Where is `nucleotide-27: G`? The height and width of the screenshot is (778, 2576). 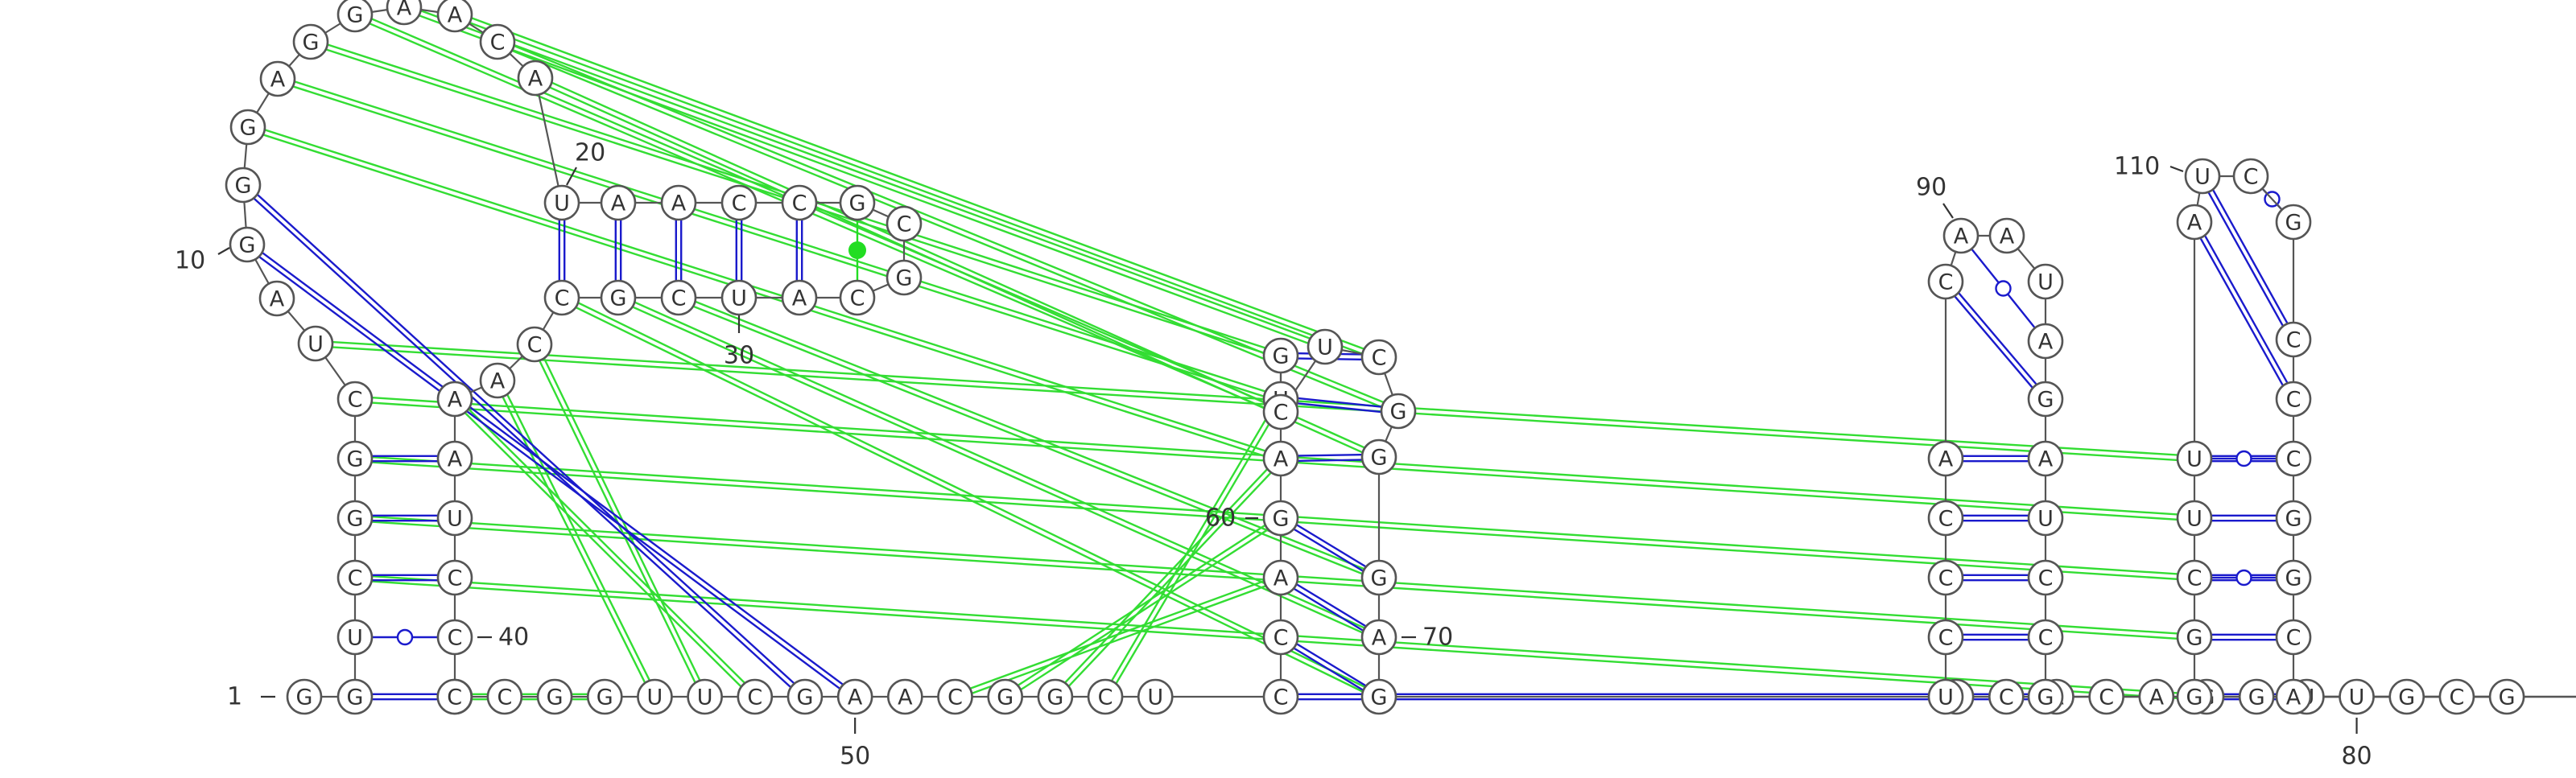
nucleotide-27: G is located at coordinates (904, 277).